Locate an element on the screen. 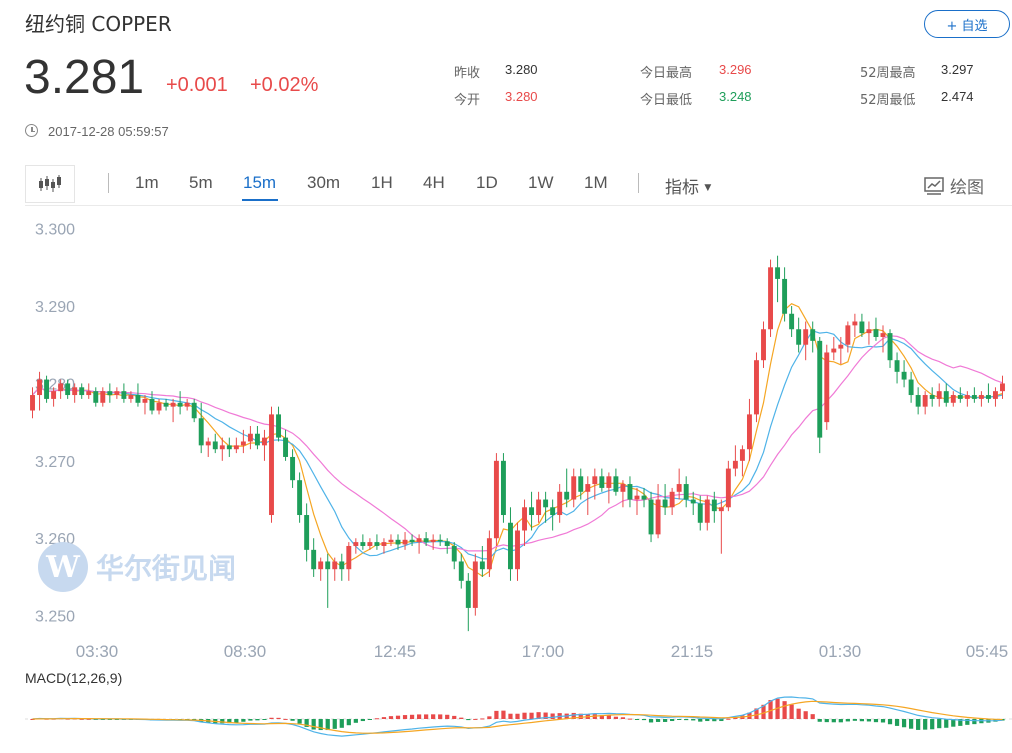 This screenshot has height=753, width=1012. y-tick-label: 3.260 is located at coordinates (55, 539).